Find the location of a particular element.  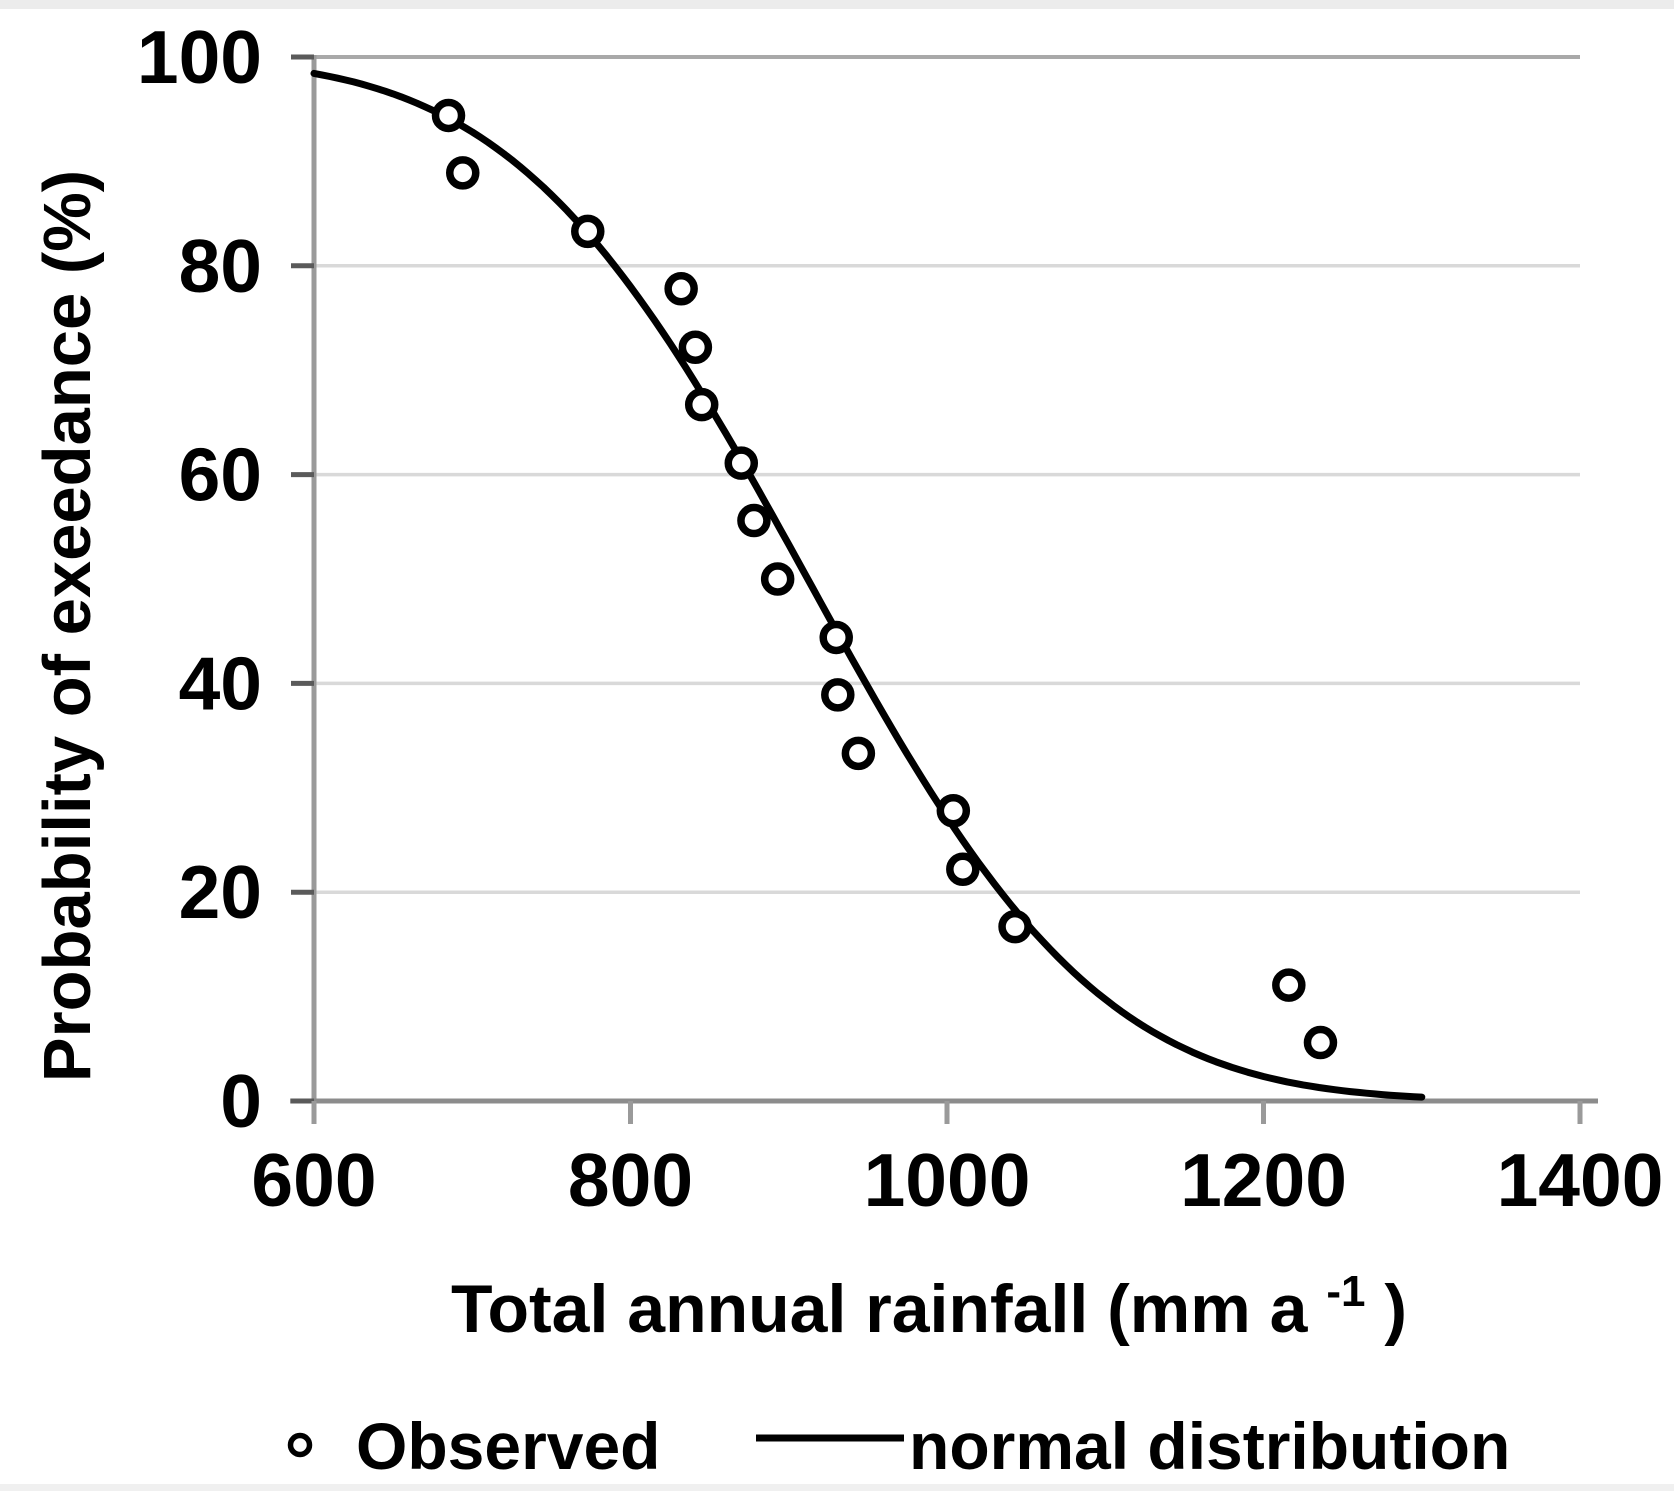

x-axis-title-suffix: ) is located at coordinates (1395, 1309).